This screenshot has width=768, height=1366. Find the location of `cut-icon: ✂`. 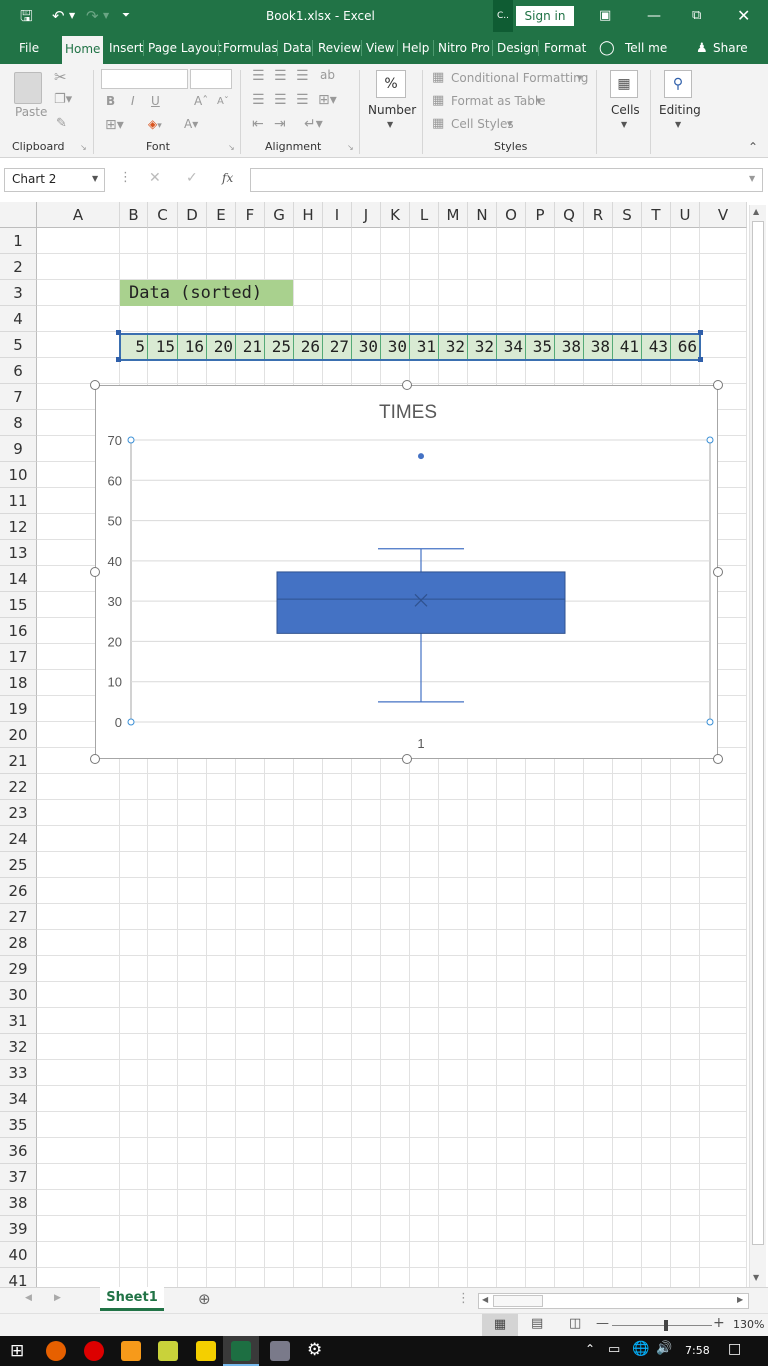

cut-icon: ✂ is located at coordinates (60, 77).